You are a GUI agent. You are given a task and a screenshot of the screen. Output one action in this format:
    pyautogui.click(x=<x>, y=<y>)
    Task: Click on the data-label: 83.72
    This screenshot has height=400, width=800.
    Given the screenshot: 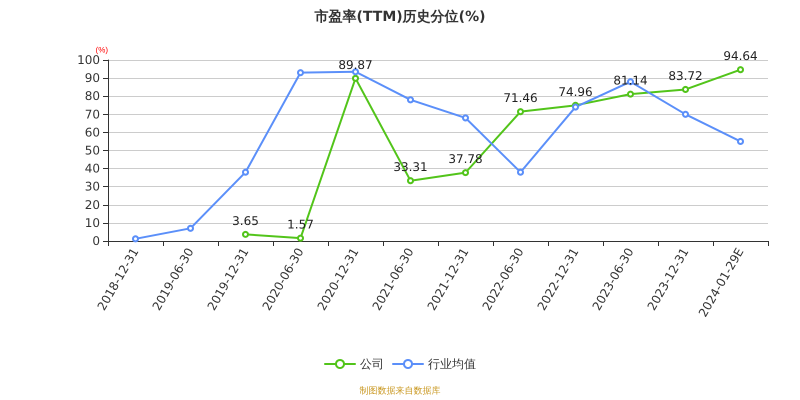 What is the action you would take?
    pyautogui.click(x=685, y=75)
    